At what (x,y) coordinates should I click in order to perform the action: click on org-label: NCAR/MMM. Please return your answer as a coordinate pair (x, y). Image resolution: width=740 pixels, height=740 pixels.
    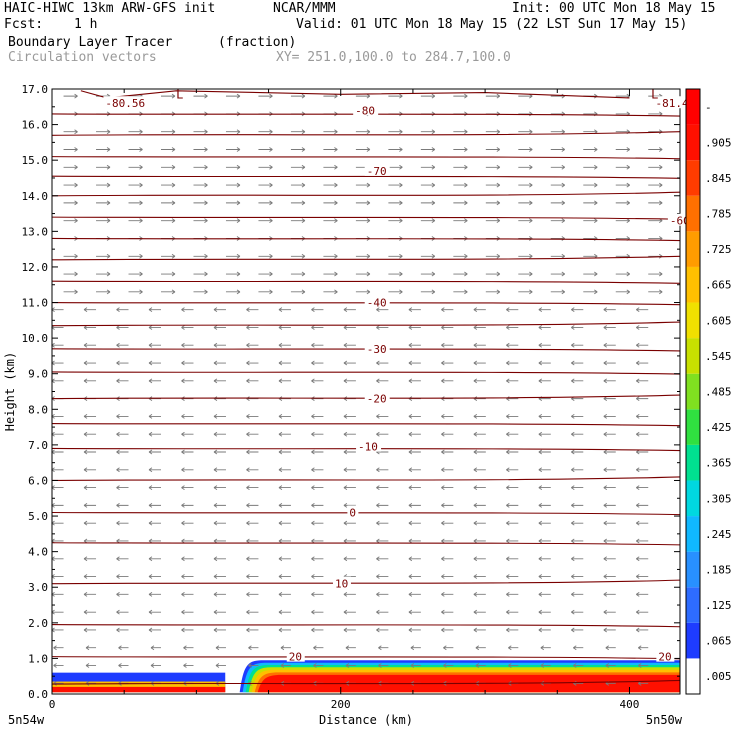
    Looking at the image, I should click on (304, 8).